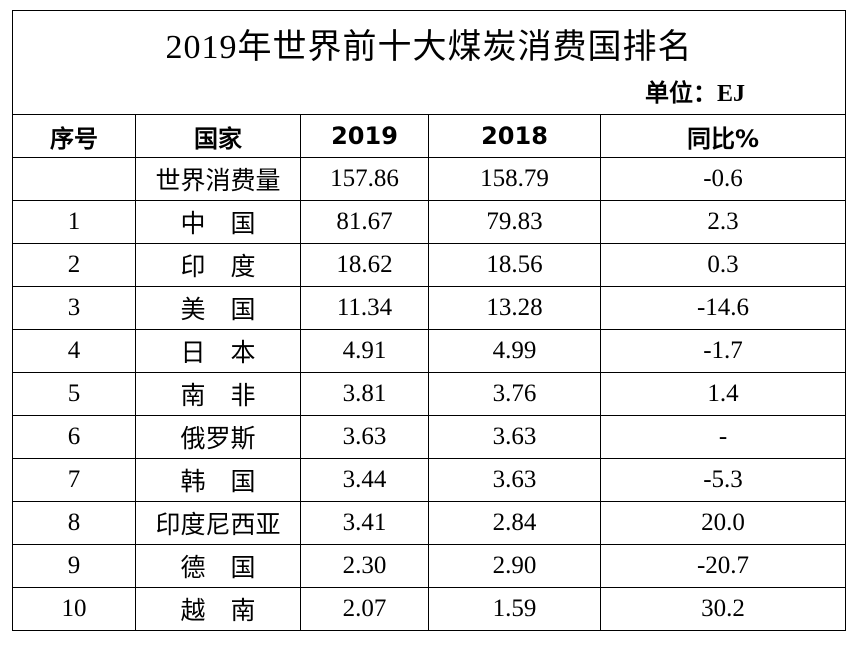 The height and width of the screenshot is (652, 855). What do you see at coordinates (514, 566) in the screenshot?
I see `cell: 2.90` at bounding box center [514, 566].